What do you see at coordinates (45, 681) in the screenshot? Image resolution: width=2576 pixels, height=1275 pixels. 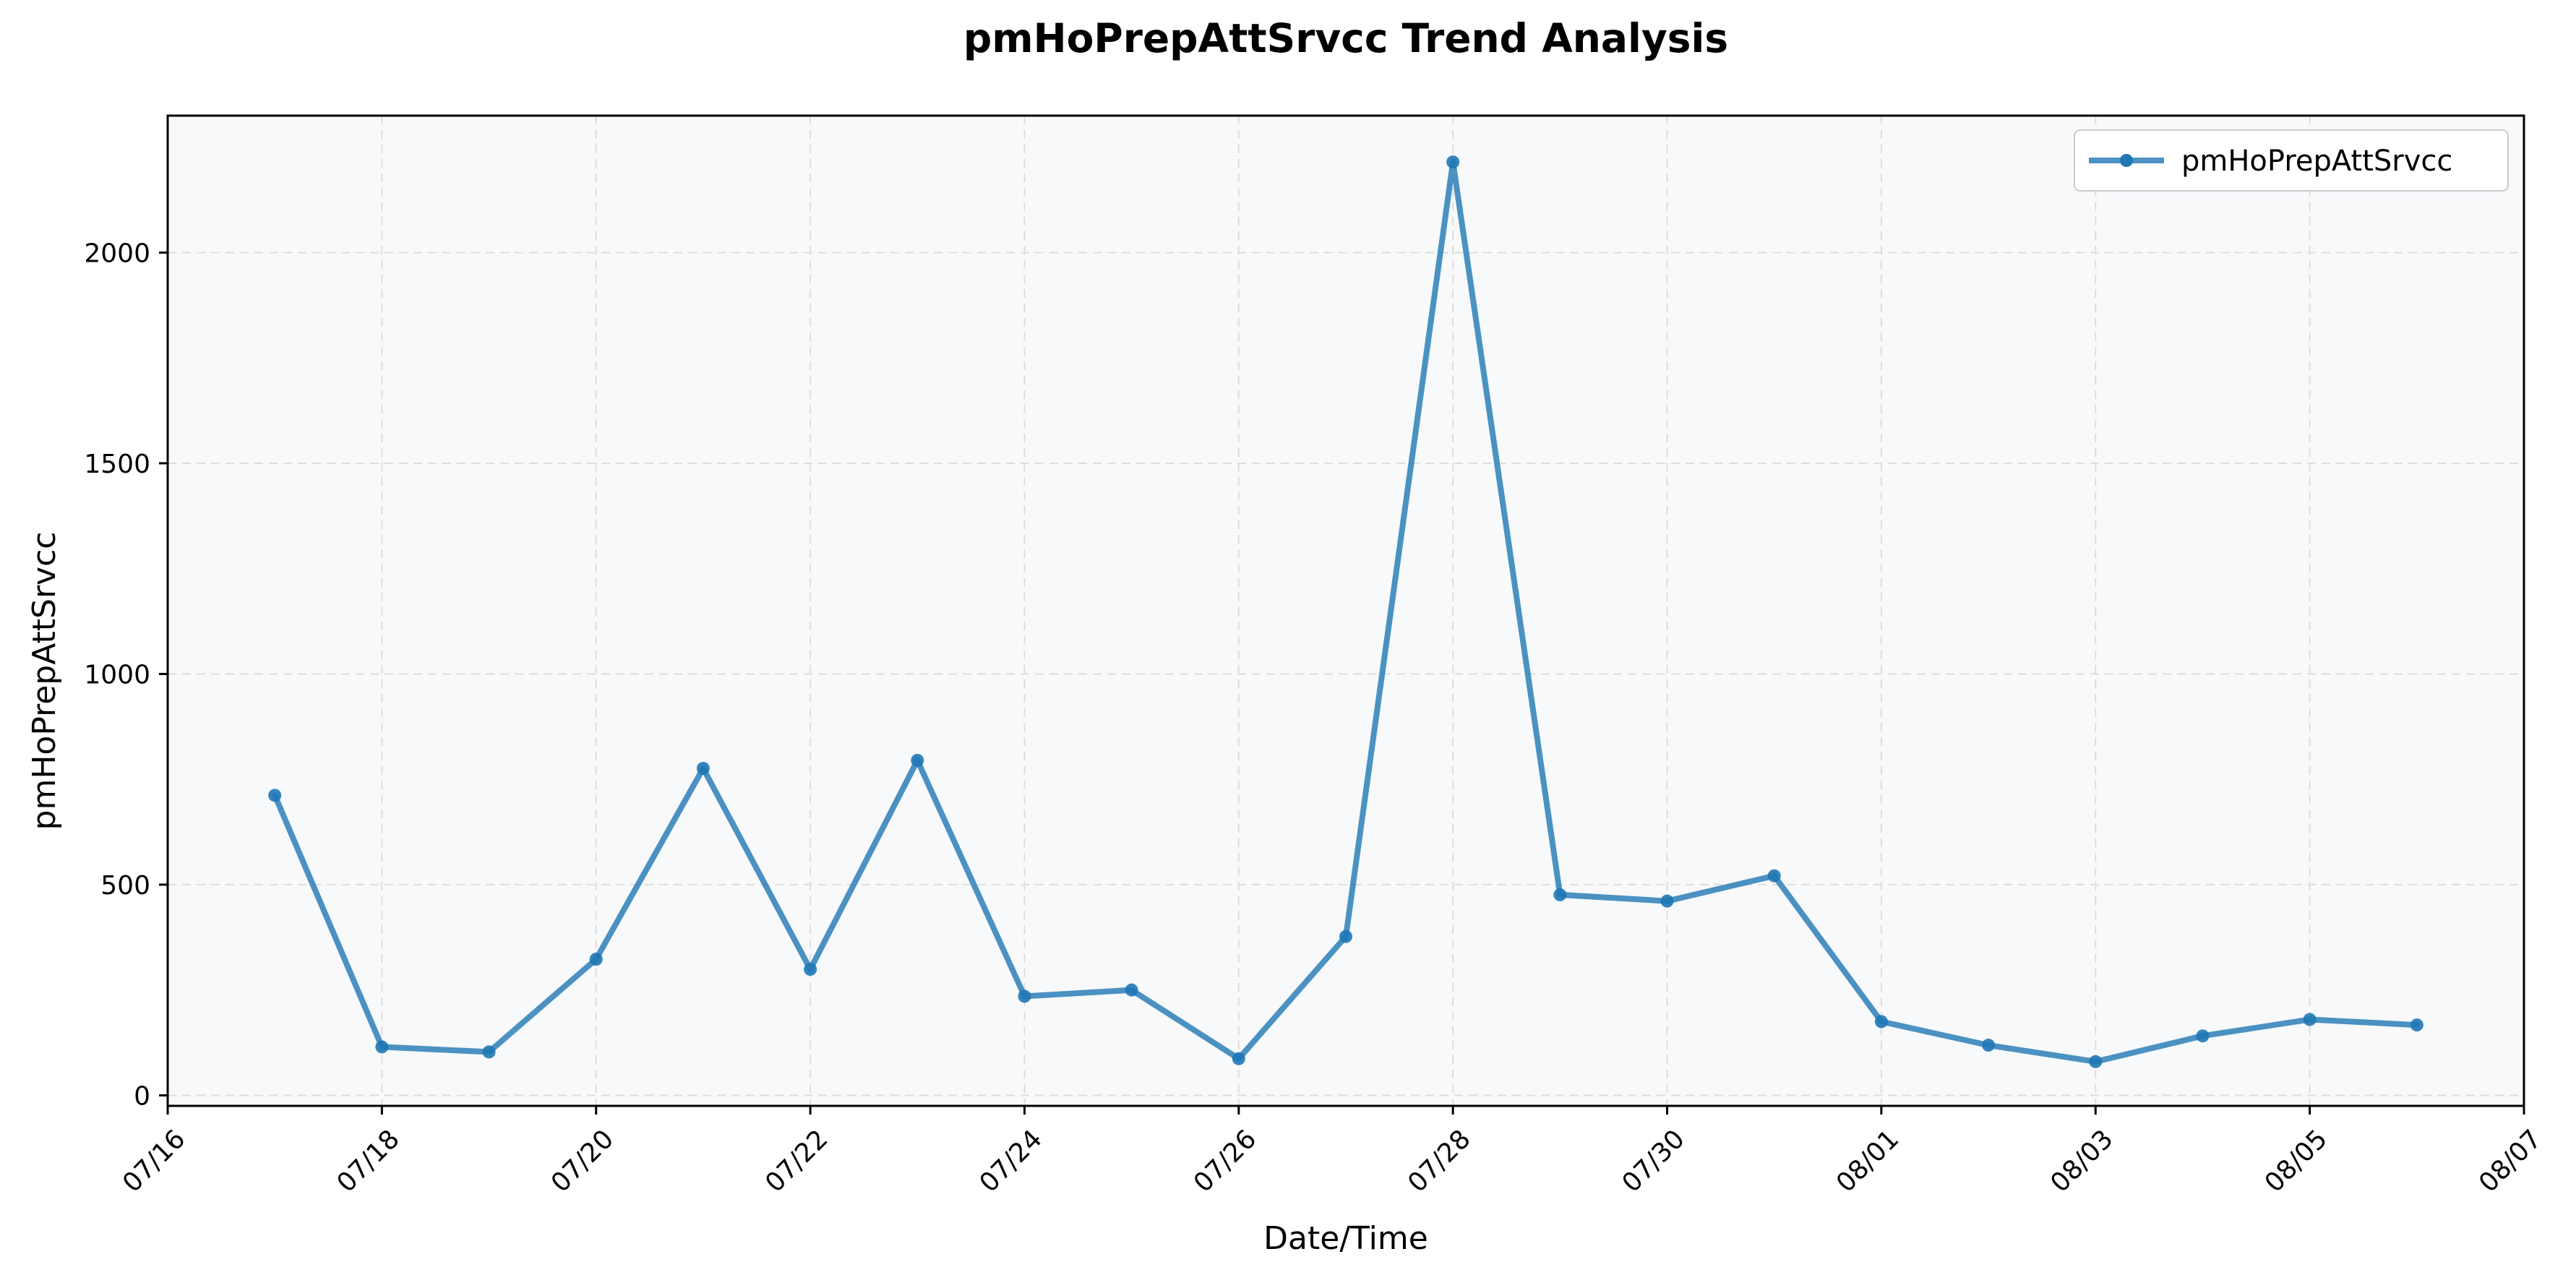 I see `y-axis-label: pmHoPrepAttSrvcc` at bounding box center [45, 681].